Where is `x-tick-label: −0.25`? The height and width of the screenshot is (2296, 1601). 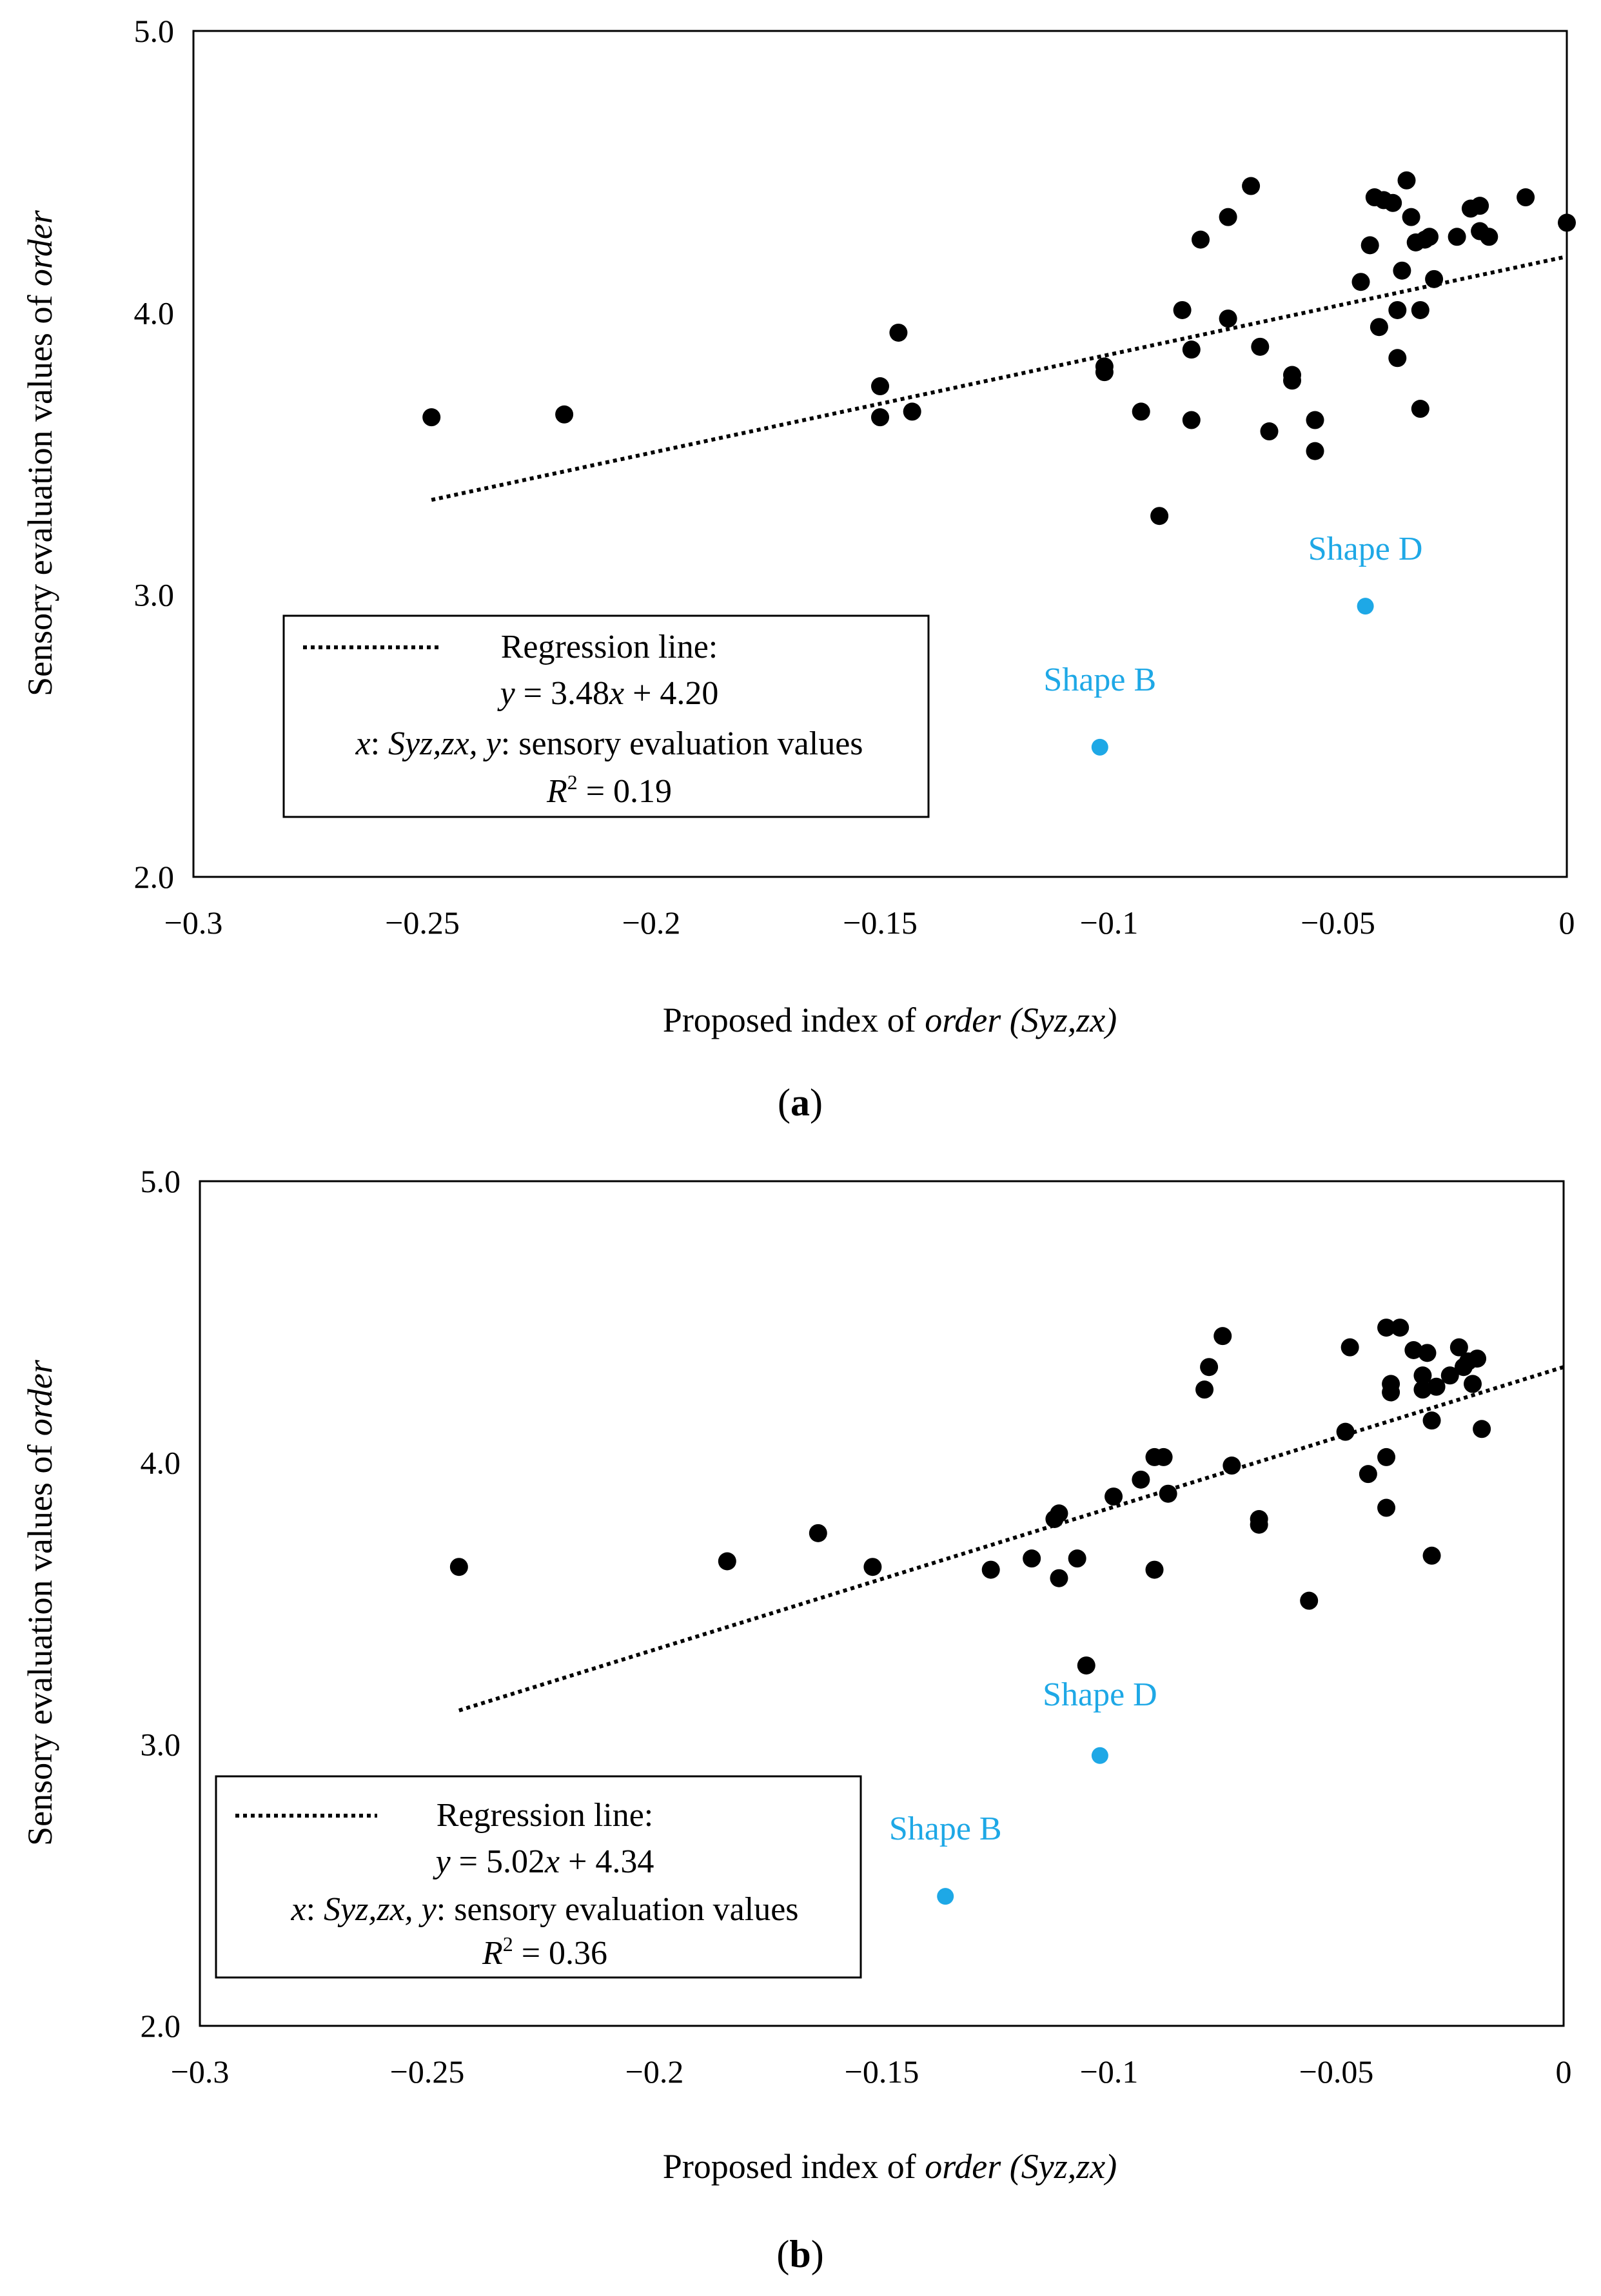 x-tick-label: −0.25 is located at coordinates (427, 2072).